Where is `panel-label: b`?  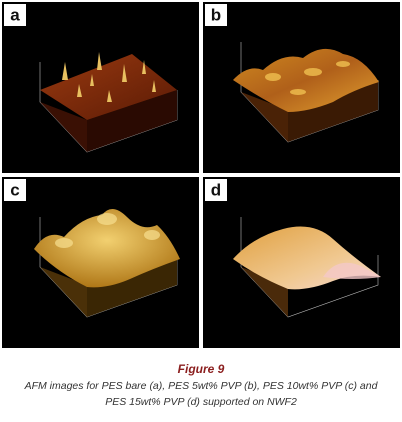
panel-label: b is located at coordinates (216, 14).